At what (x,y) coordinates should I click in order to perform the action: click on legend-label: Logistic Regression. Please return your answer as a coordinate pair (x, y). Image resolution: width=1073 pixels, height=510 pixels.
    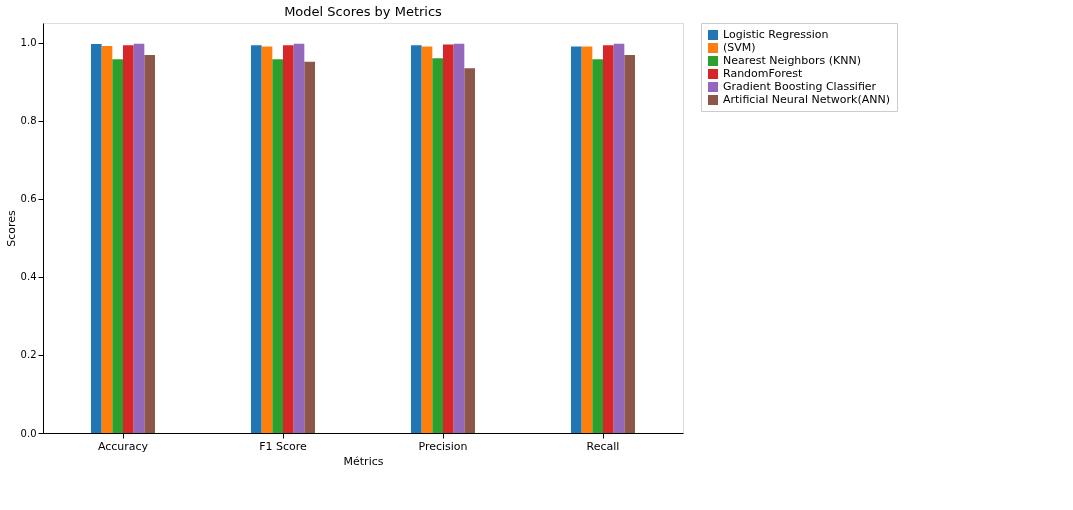
    Looking at the image, I should click on (776, 34).